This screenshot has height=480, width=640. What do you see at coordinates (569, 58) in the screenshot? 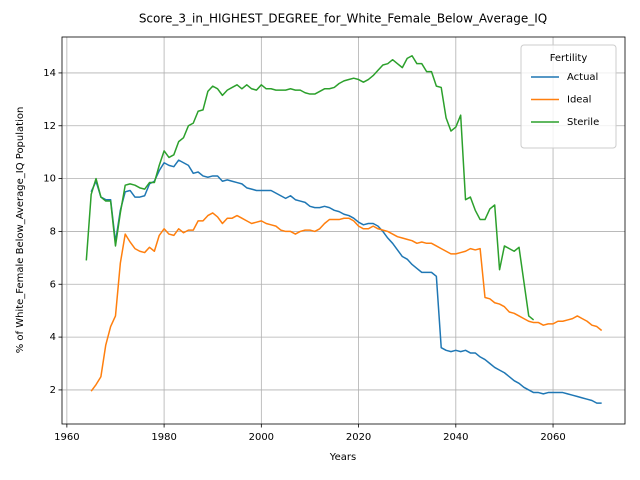
I see `legend-title: Fertility` at bounding box center [569, 58].